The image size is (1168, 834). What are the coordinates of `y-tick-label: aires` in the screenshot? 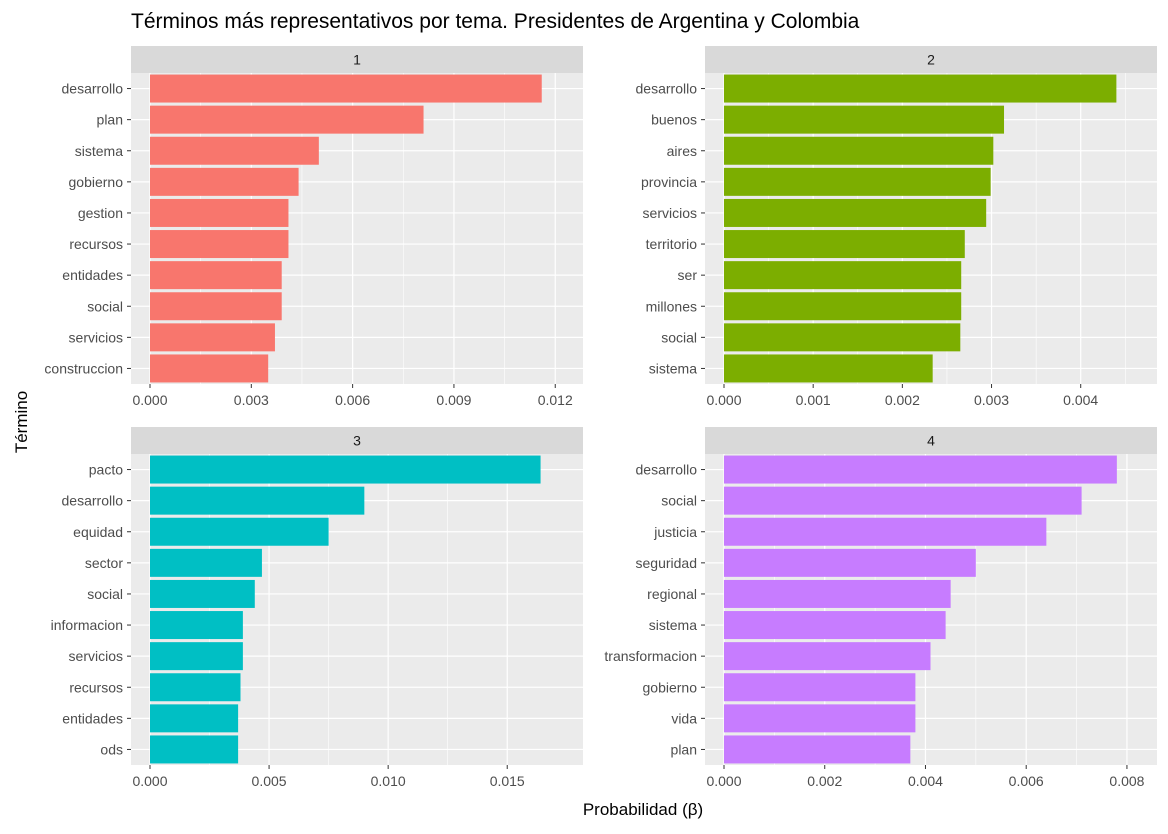 It's located at (682, 151).